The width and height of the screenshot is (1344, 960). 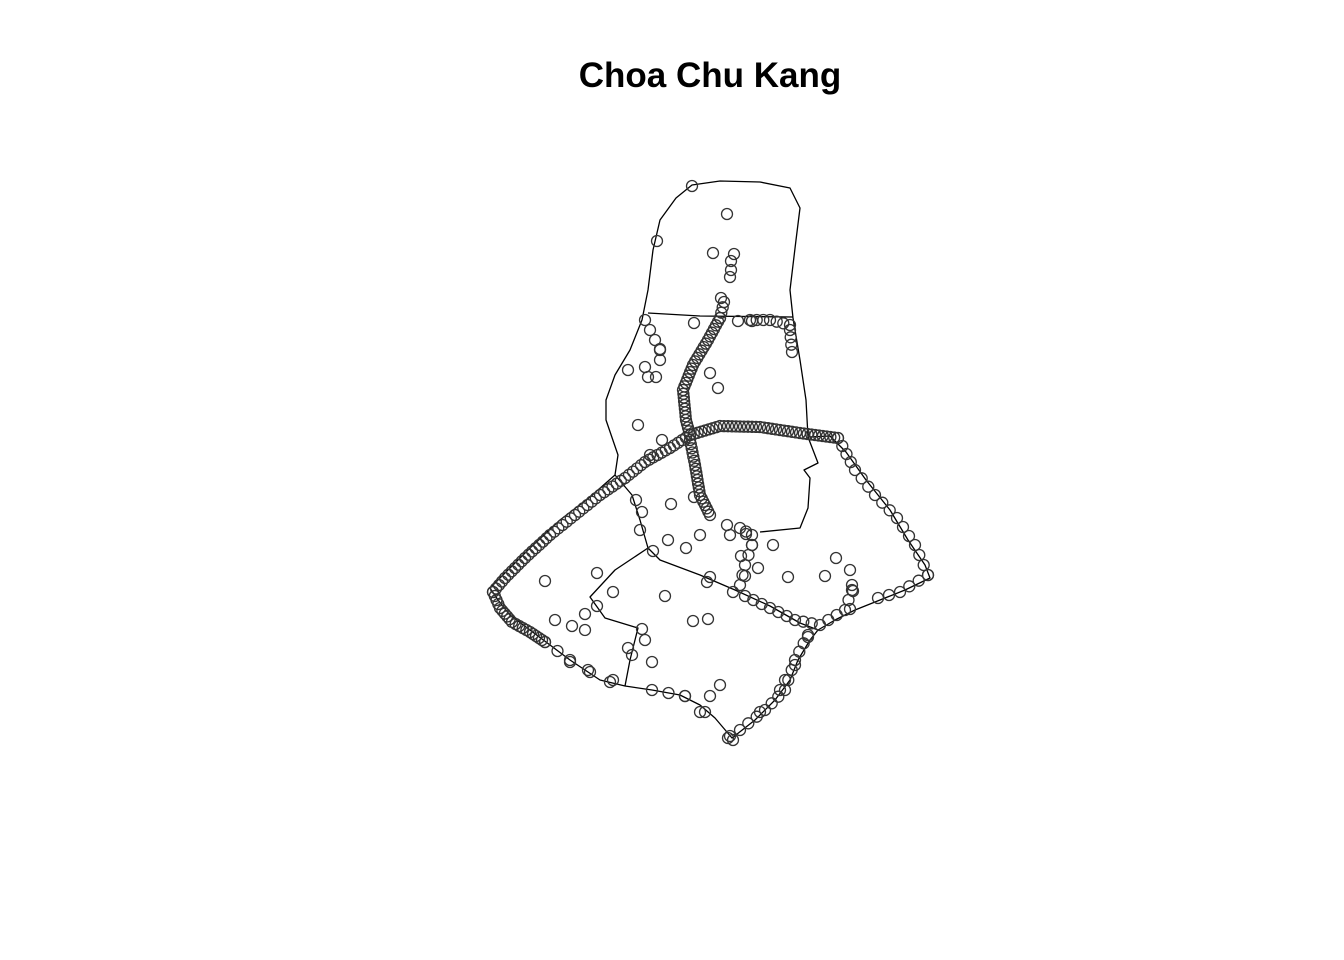 What do you see at coordinates (710, 75) in the screenshot?
I see `map-title: Choa Chu Kang` at bounding box center [710, 75].